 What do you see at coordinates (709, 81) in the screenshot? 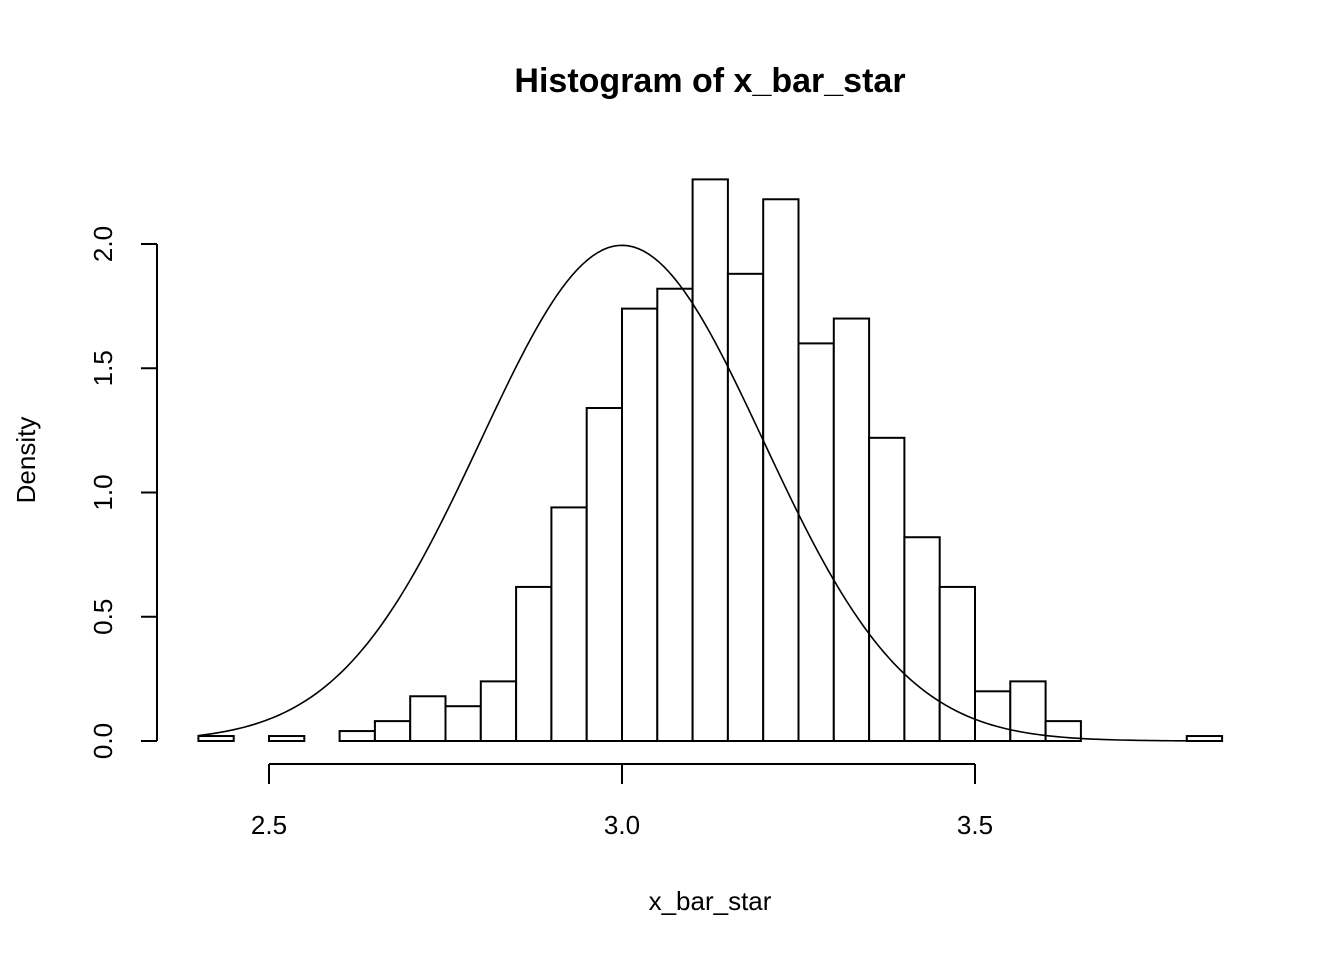
I see `chart-title: Histogram of x_bar_star` at bounding box center [709, 81].